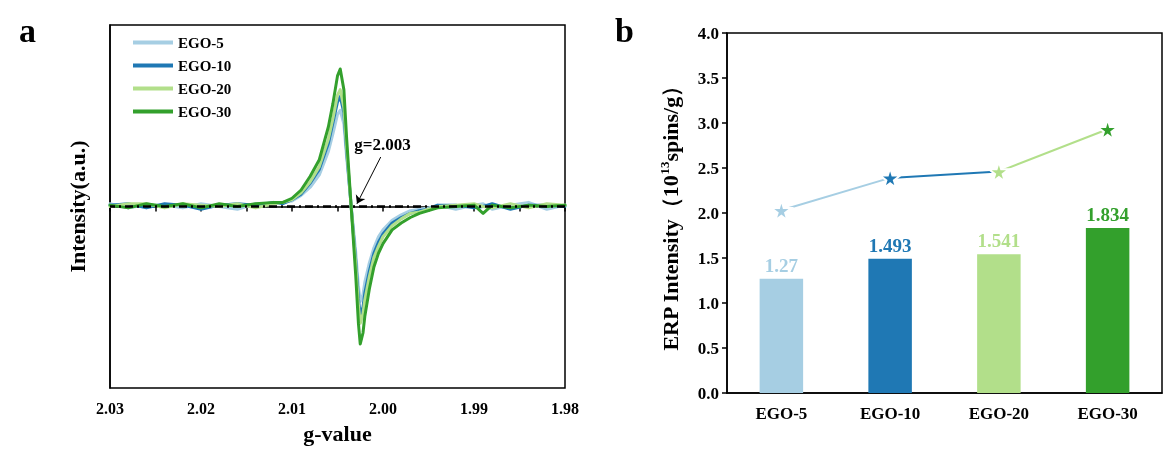  Describe the element at coordinates (781, 413) in the screenshot. I see `x-tick-label: EGO-5` at that location.